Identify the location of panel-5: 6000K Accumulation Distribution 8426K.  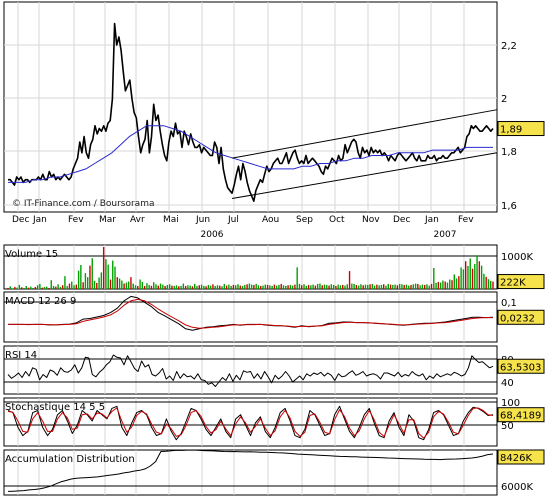
(274, 472).